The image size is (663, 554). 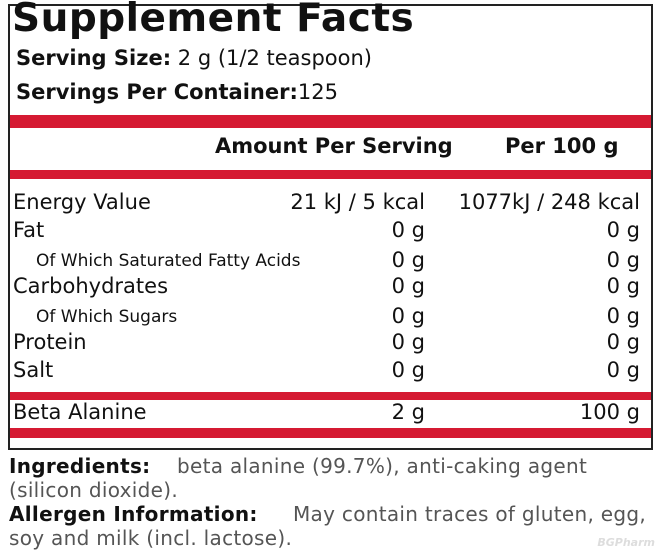 I want to click on nutrient-name: Carbohydrates, so click(x=91, y=286).